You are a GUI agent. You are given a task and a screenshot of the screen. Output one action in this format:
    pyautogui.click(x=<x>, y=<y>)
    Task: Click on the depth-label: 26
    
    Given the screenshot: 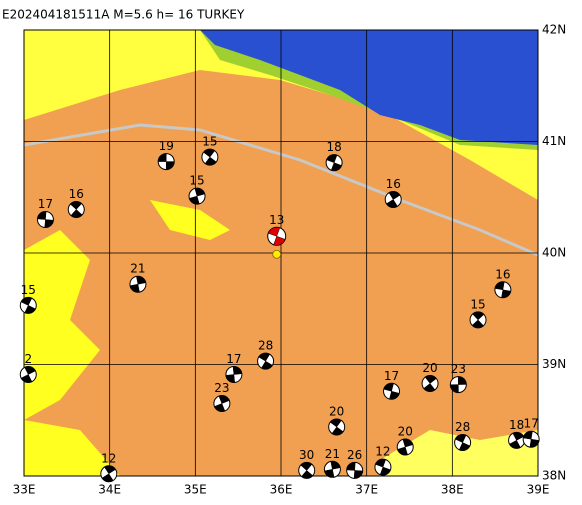 What is the action you would take?
    pyautogui.click(x=354, y=455)
    